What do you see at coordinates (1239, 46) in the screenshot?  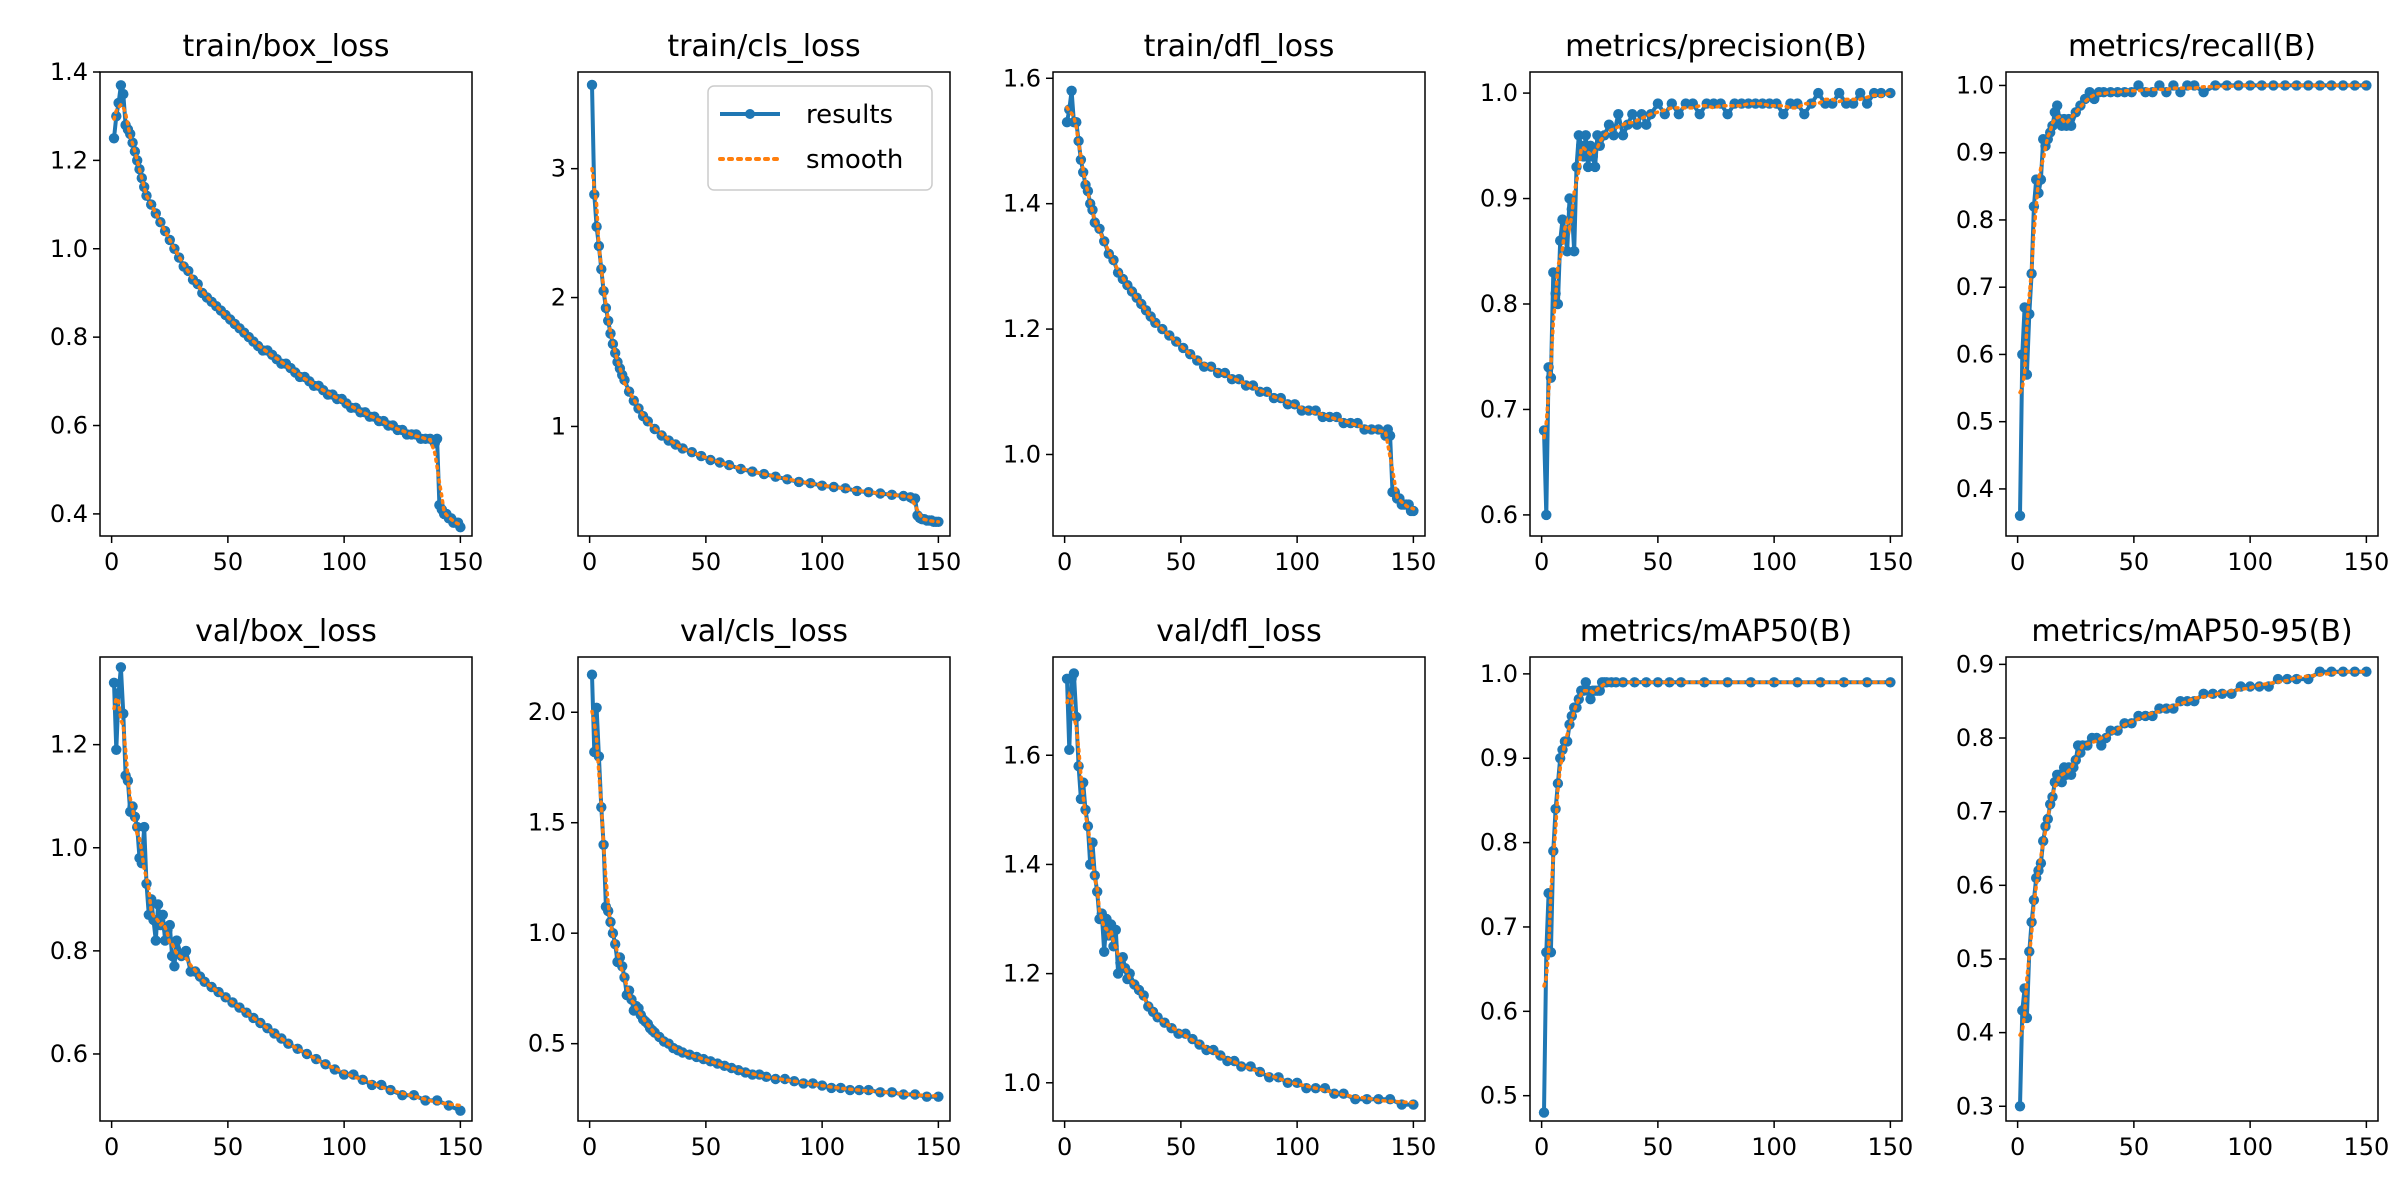 I see `chart-title: train/dfl_loss` at bounding box center [1239, 46].